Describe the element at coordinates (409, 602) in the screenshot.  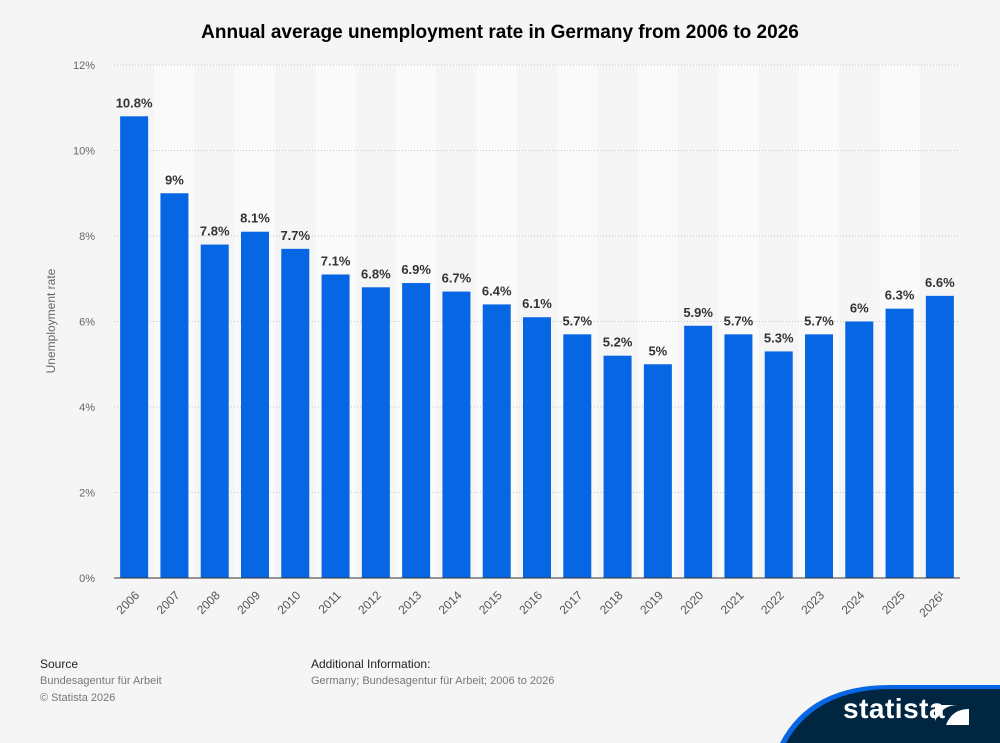
I see `x-tick-label: 2013` at that location.